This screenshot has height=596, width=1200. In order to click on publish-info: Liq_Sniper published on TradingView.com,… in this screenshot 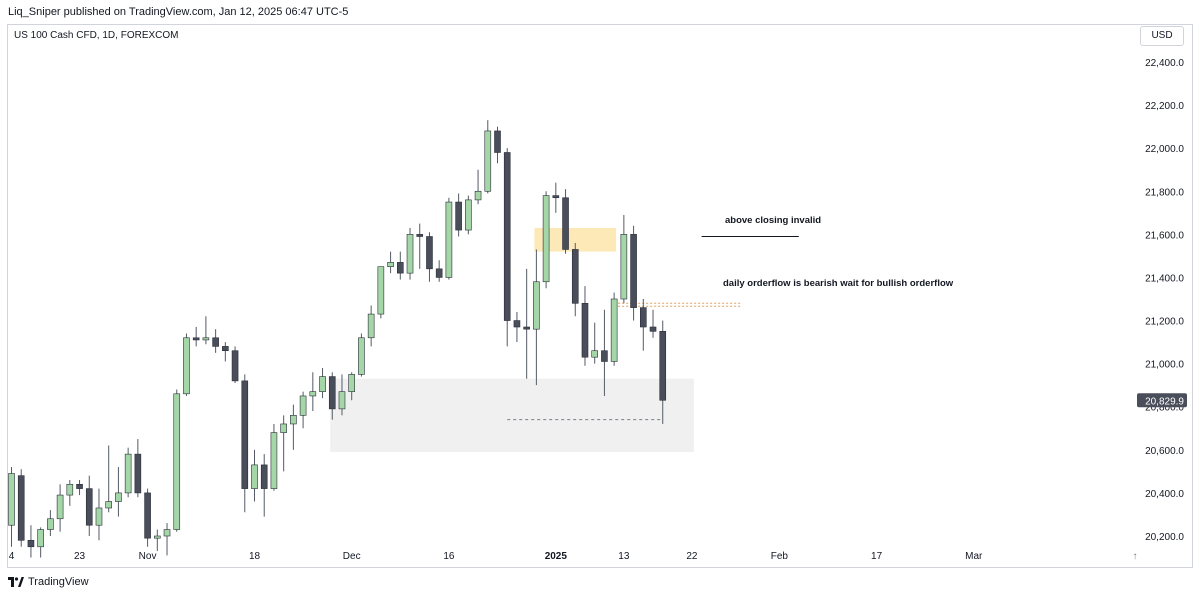, I will do `click(178, 12)`.